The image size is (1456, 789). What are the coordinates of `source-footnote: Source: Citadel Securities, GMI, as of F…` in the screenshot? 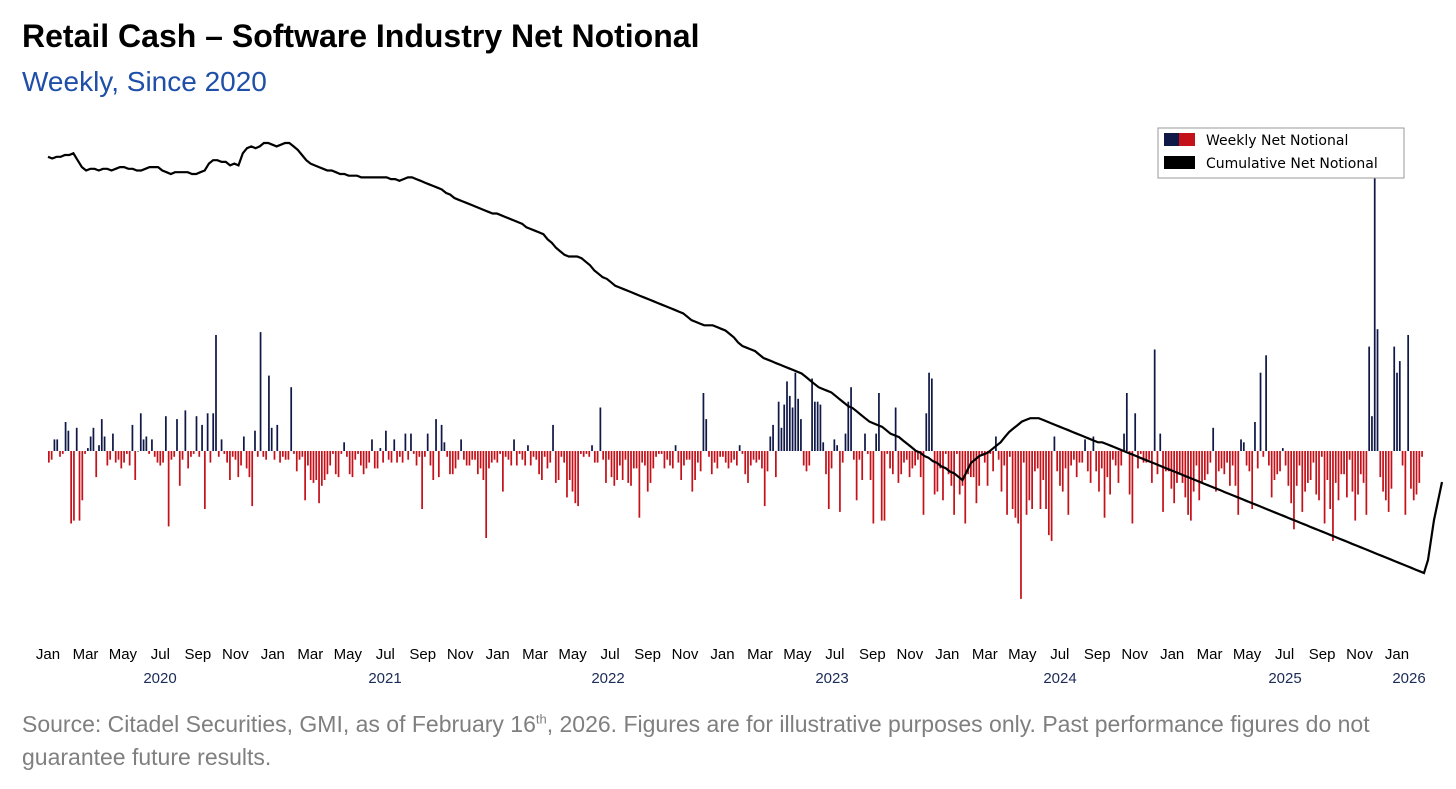 It's located at (729, 741).